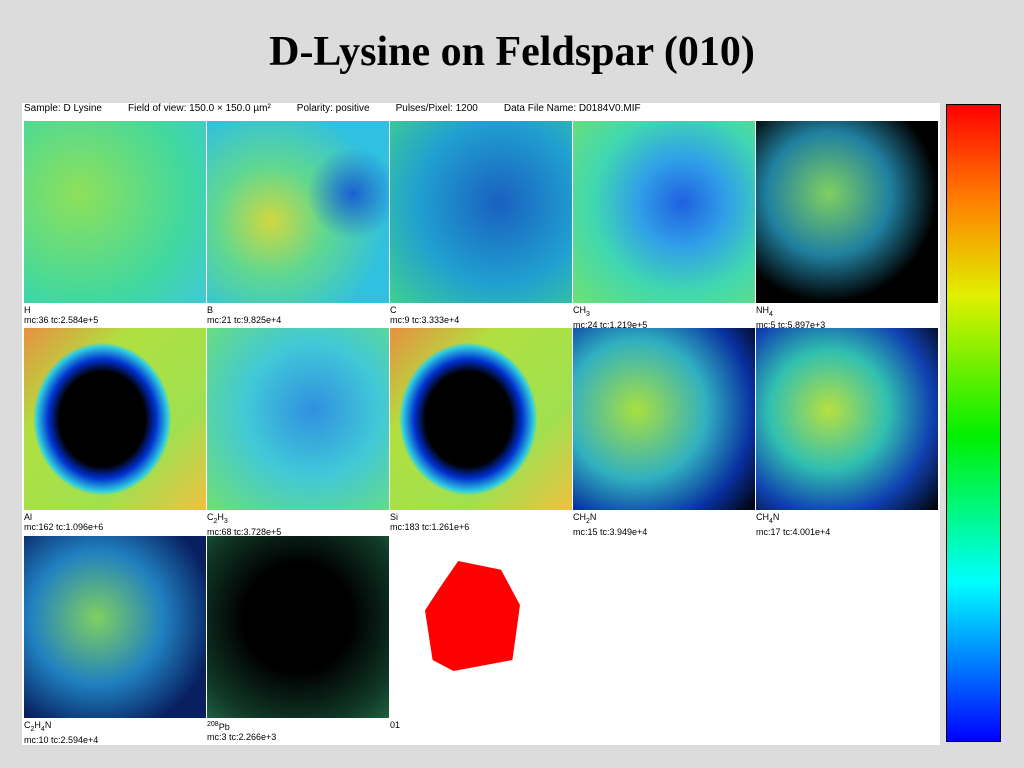 Image resolution: width=1024 pixels, height=768 pixels. What do you see at coordinates (762, 310) in the screenshot?
I see `label-part: NH` at bounding box center [762, 310].